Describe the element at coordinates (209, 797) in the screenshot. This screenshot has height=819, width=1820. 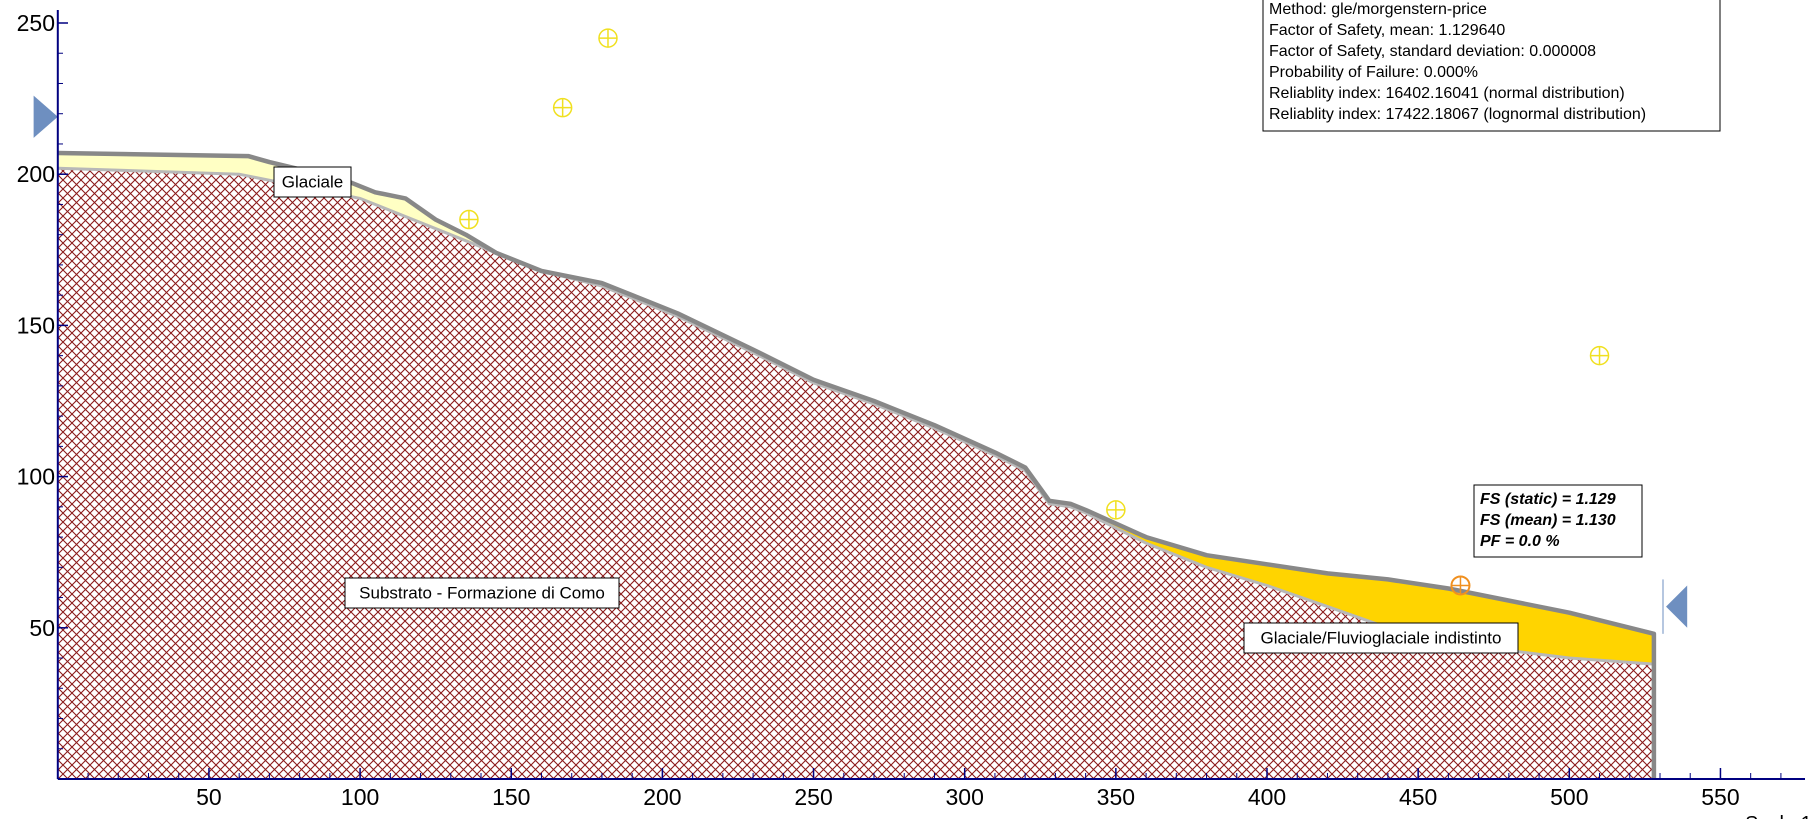
I see `x-tick-label: 50` at that location.